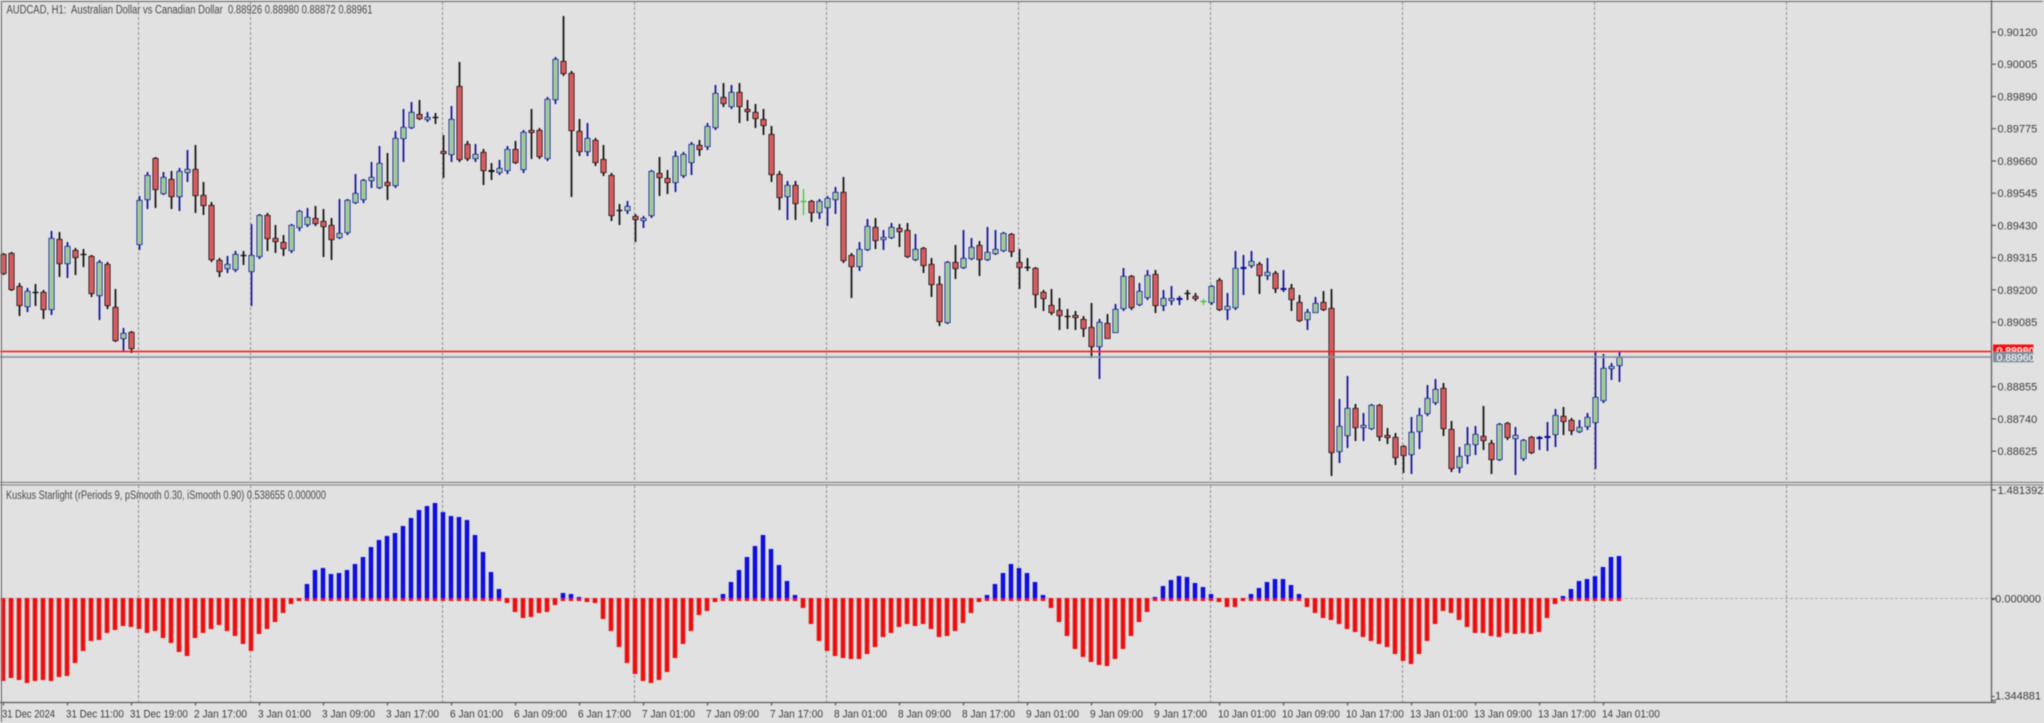 Image resolution: width=2044 pixels, height=723 pixels. I want to click on svg-text: 0.89545, so click(2018, 194).